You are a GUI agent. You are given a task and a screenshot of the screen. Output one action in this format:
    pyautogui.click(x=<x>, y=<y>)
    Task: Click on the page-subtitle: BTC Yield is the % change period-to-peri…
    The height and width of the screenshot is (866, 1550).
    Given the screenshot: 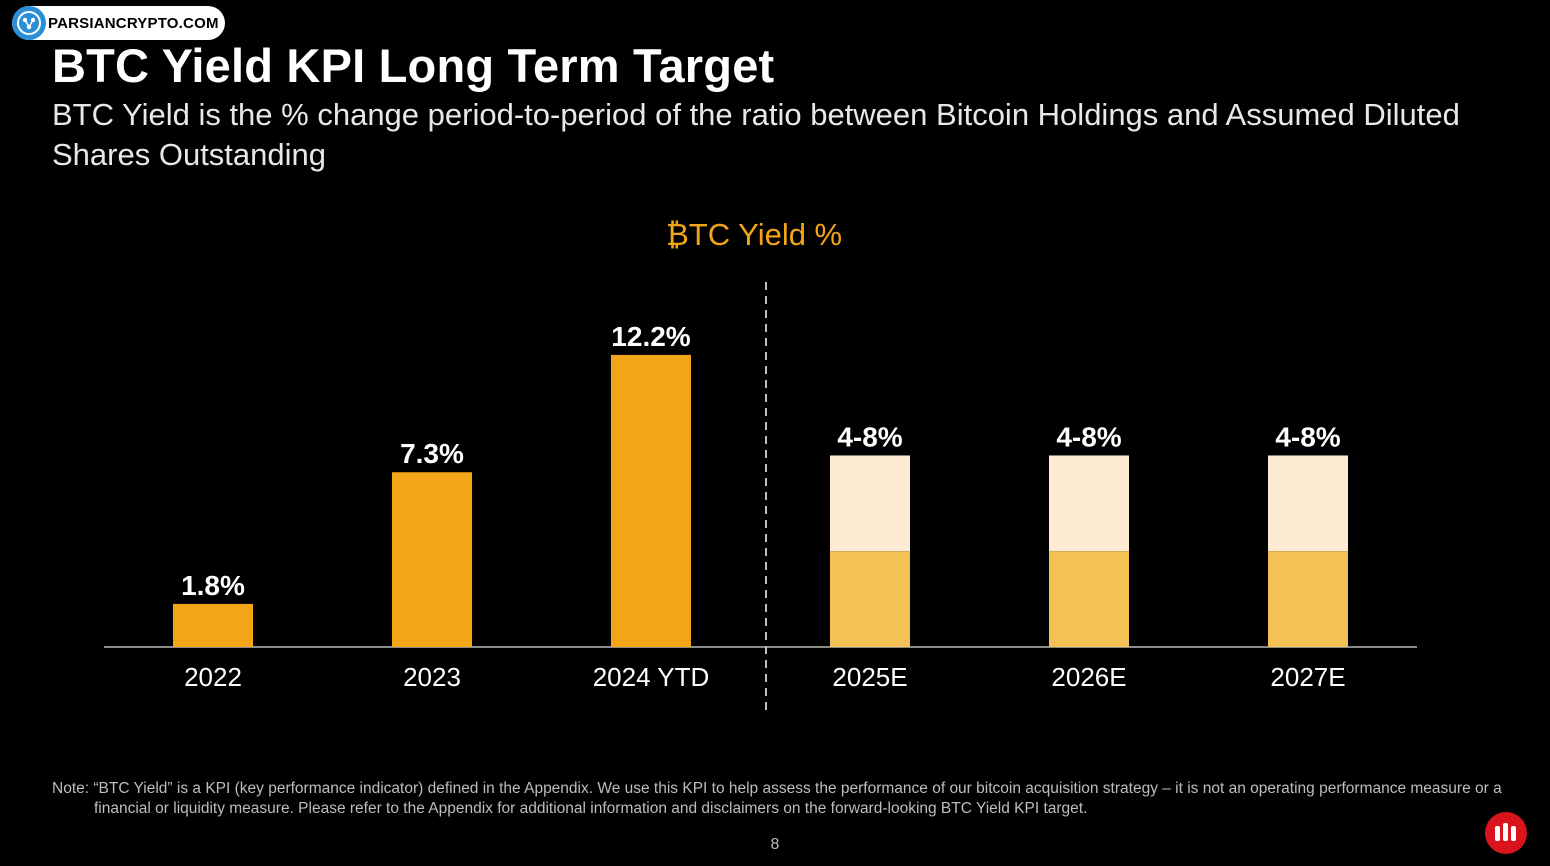 What is the action you would take?
    pyautogui.click(x=756, y=134)
    